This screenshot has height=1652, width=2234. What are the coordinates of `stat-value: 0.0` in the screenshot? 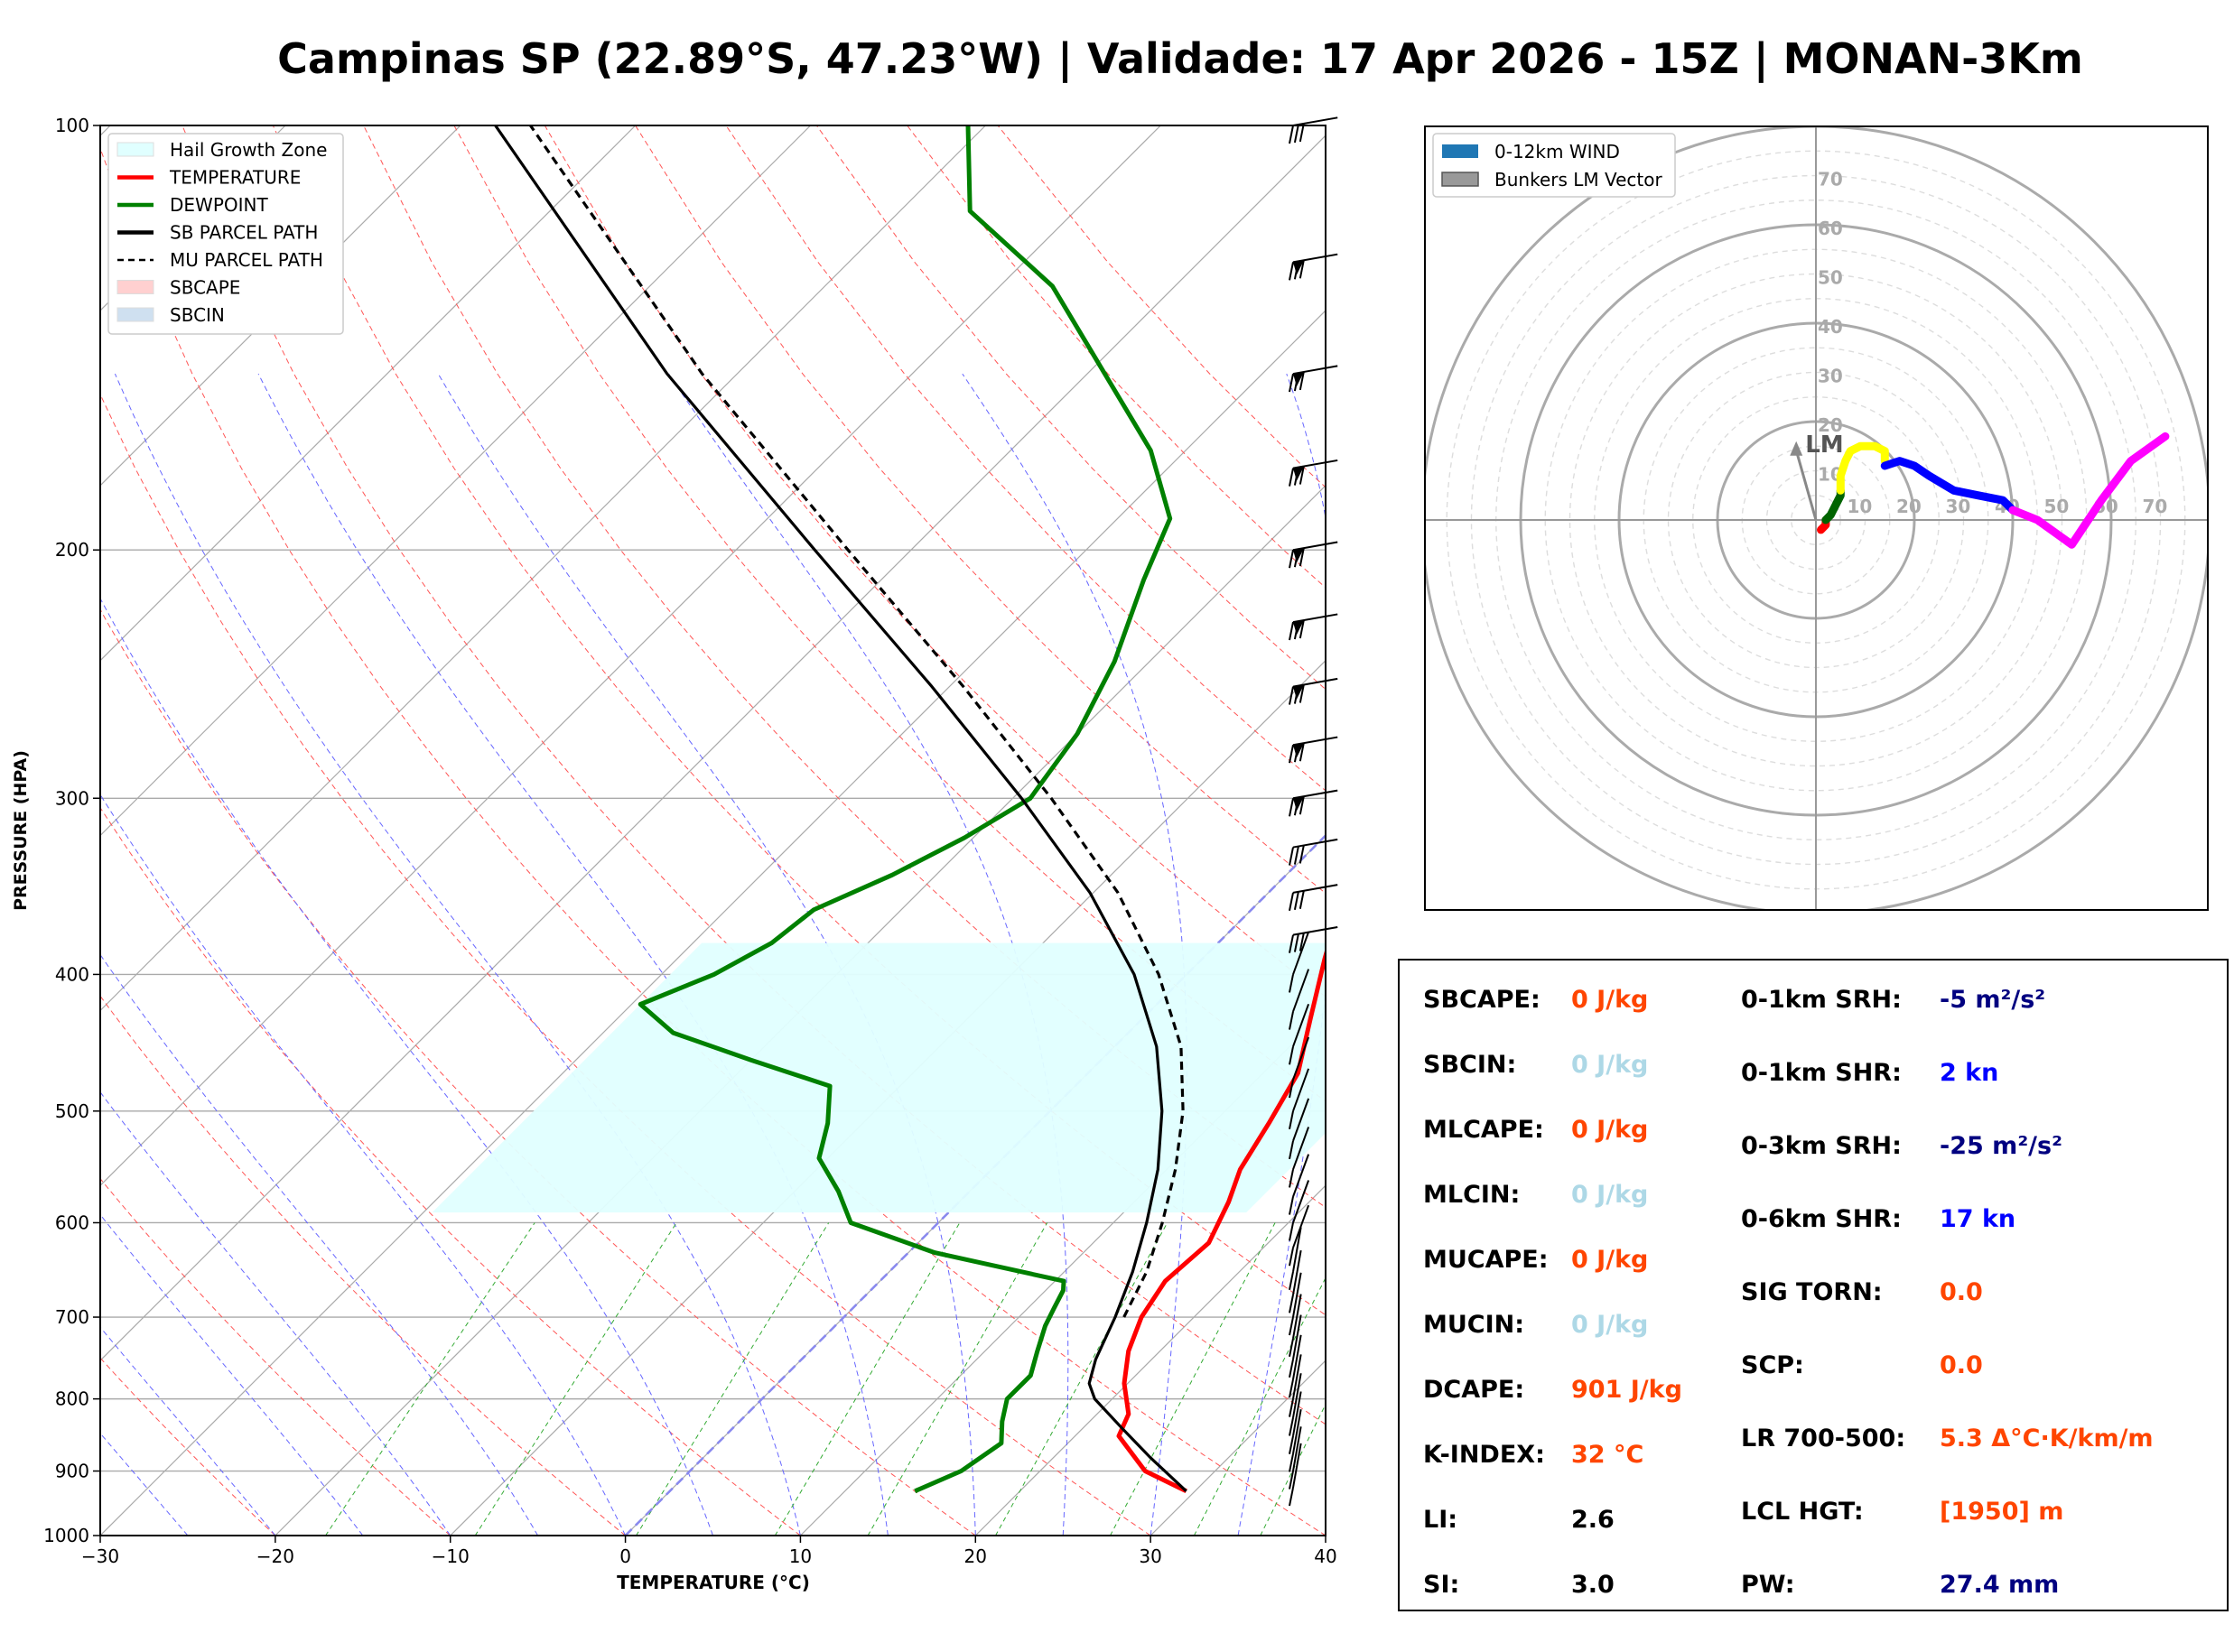 It's located at (1961, 1365).